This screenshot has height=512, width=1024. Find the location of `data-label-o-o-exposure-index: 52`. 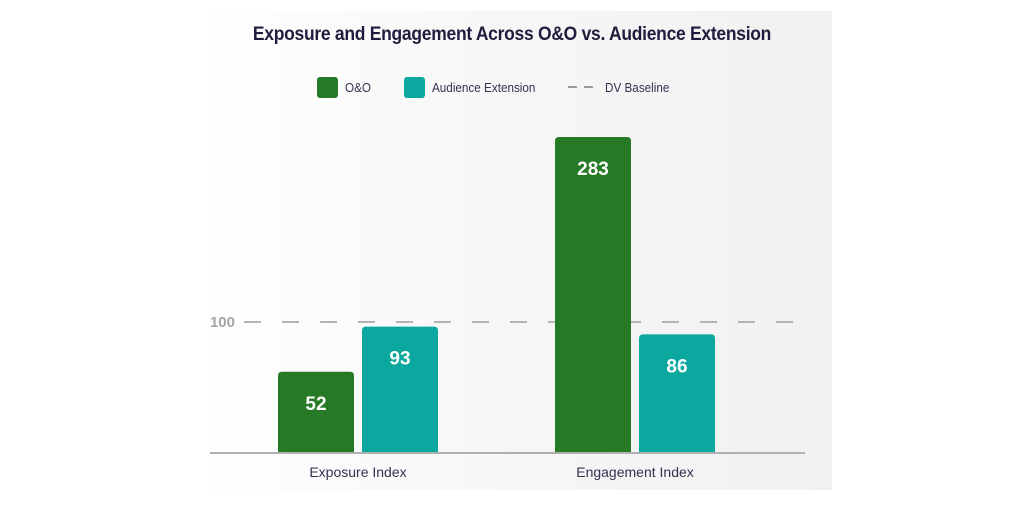

data-label-o-o-exposure-index: 52 is located at coordinates (315, 404).